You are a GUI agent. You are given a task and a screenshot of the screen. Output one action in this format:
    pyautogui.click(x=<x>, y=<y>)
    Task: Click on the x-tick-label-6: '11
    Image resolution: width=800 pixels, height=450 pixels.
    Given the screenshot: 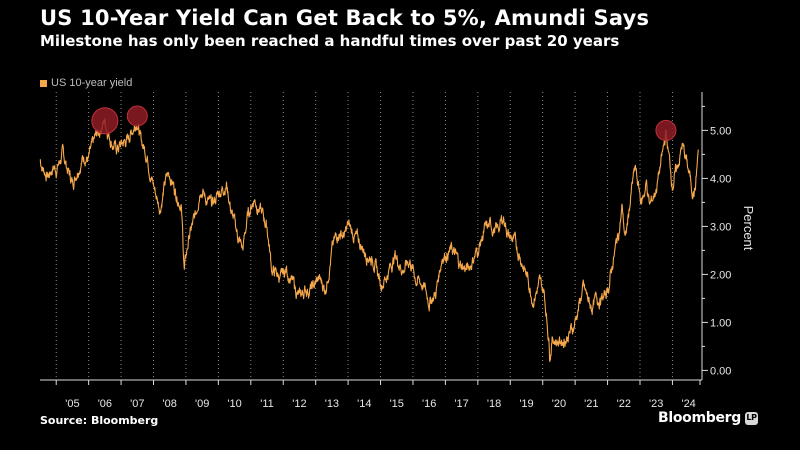 What is the action you would take?
    pyautogui.click(x=267, y=404)
    